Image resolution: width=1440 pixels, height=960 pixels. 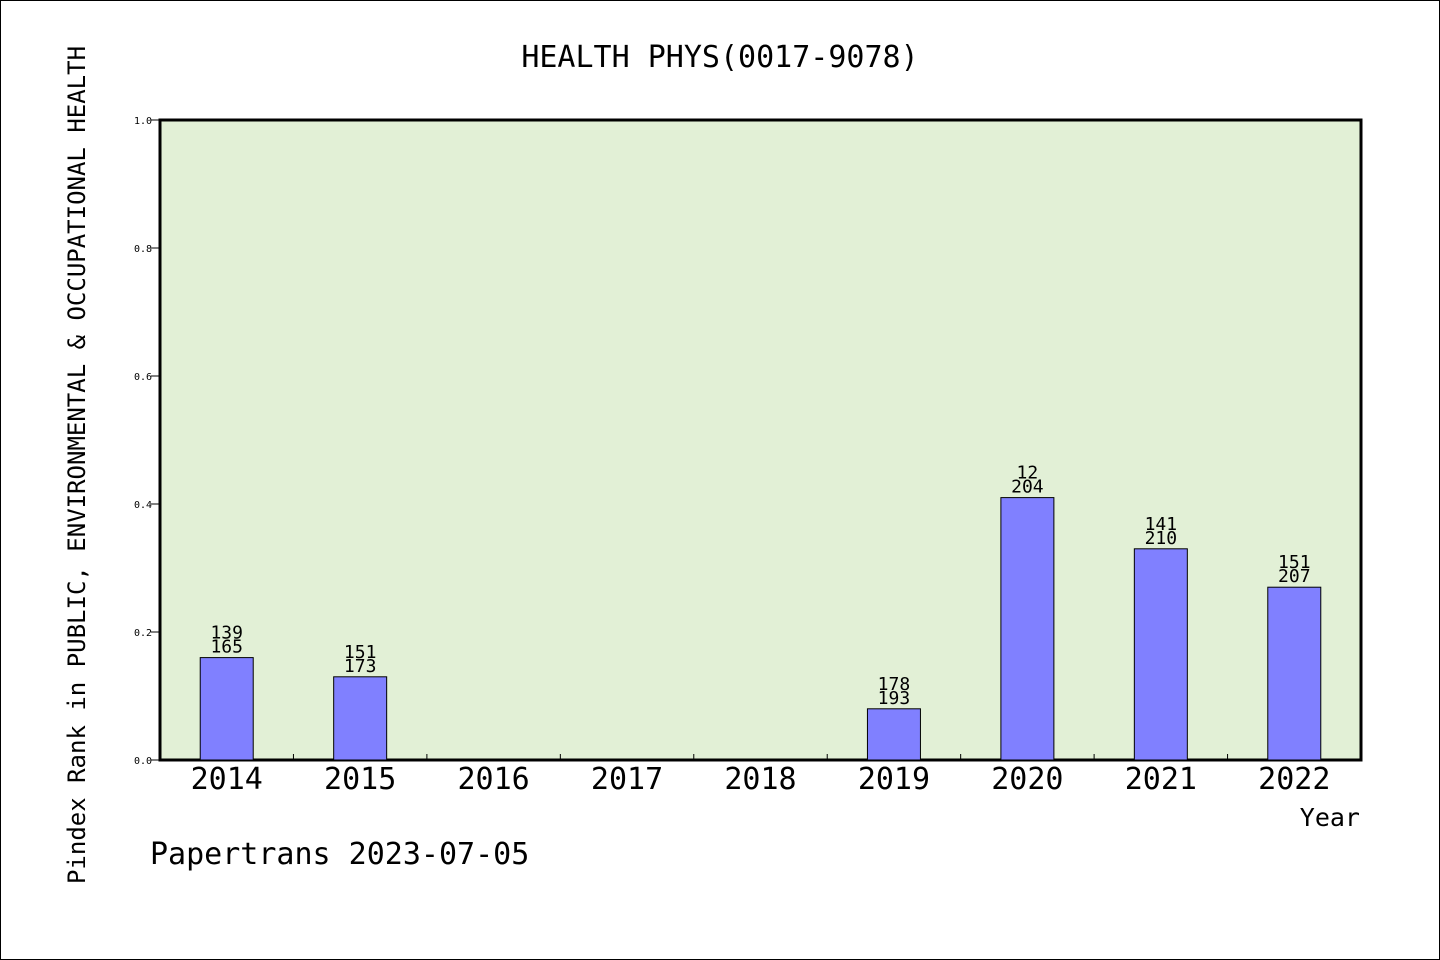 What do you see at coordinates (339, 854) in the screenshot?
I see `footer-credit: Papertrans 2023-07-05` at bounding box center [339, 854].